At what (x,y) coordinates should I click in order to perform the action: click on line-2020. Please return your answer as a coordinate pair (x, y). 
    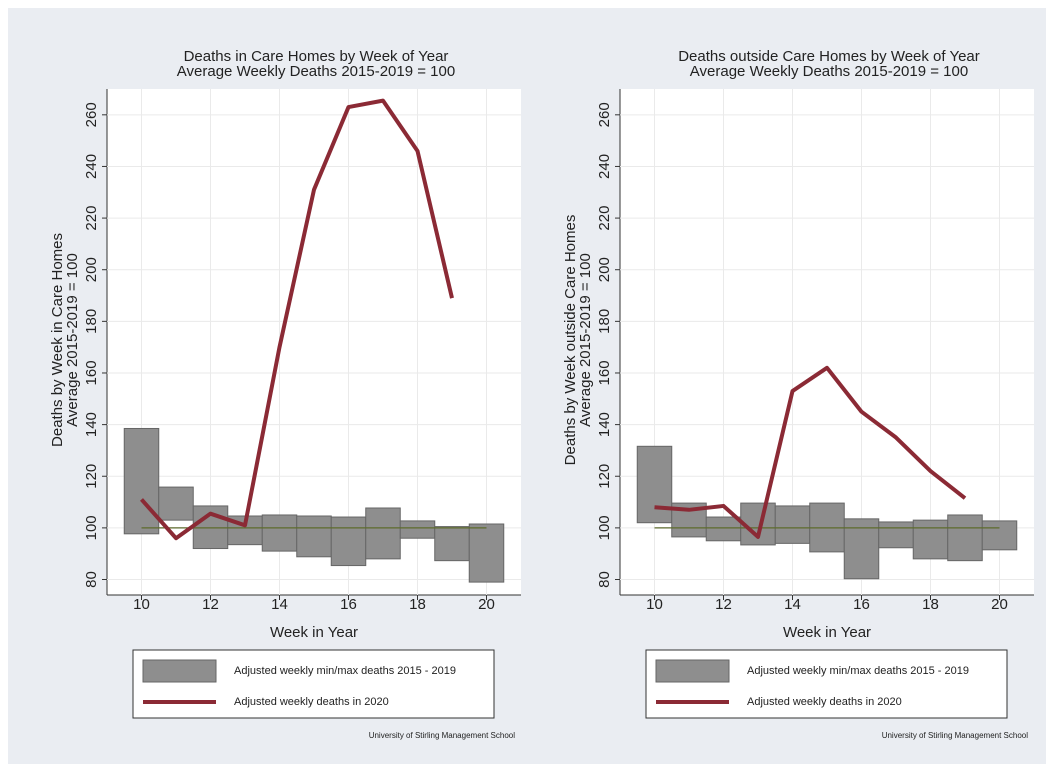
    Looking at the image, I should click on (810, 452).